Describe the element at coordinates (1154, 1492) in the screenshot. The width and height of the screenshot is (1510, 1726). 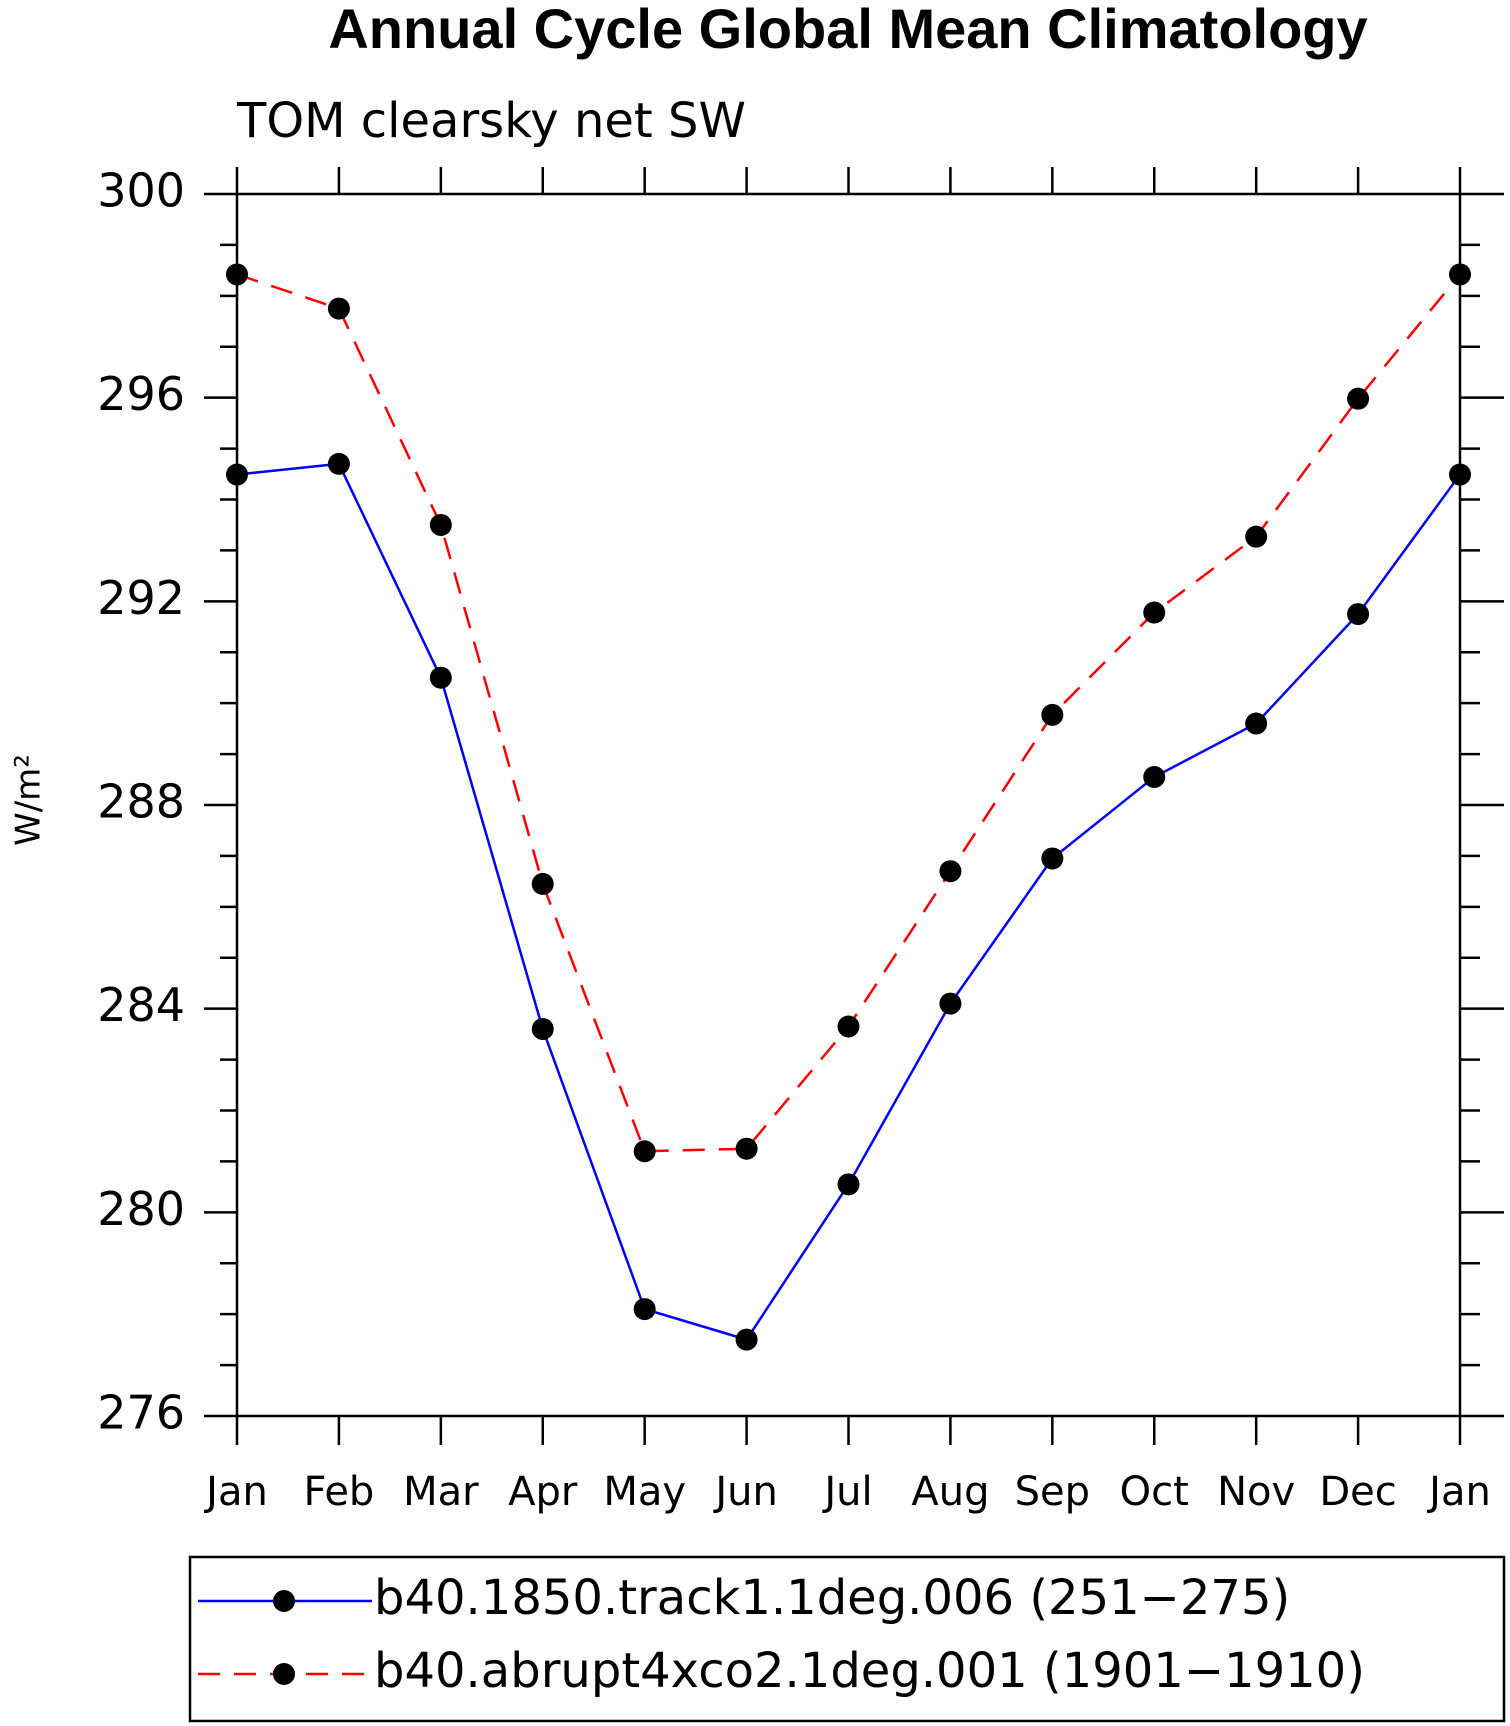
I see `x-tick-label: Oct` at that location.